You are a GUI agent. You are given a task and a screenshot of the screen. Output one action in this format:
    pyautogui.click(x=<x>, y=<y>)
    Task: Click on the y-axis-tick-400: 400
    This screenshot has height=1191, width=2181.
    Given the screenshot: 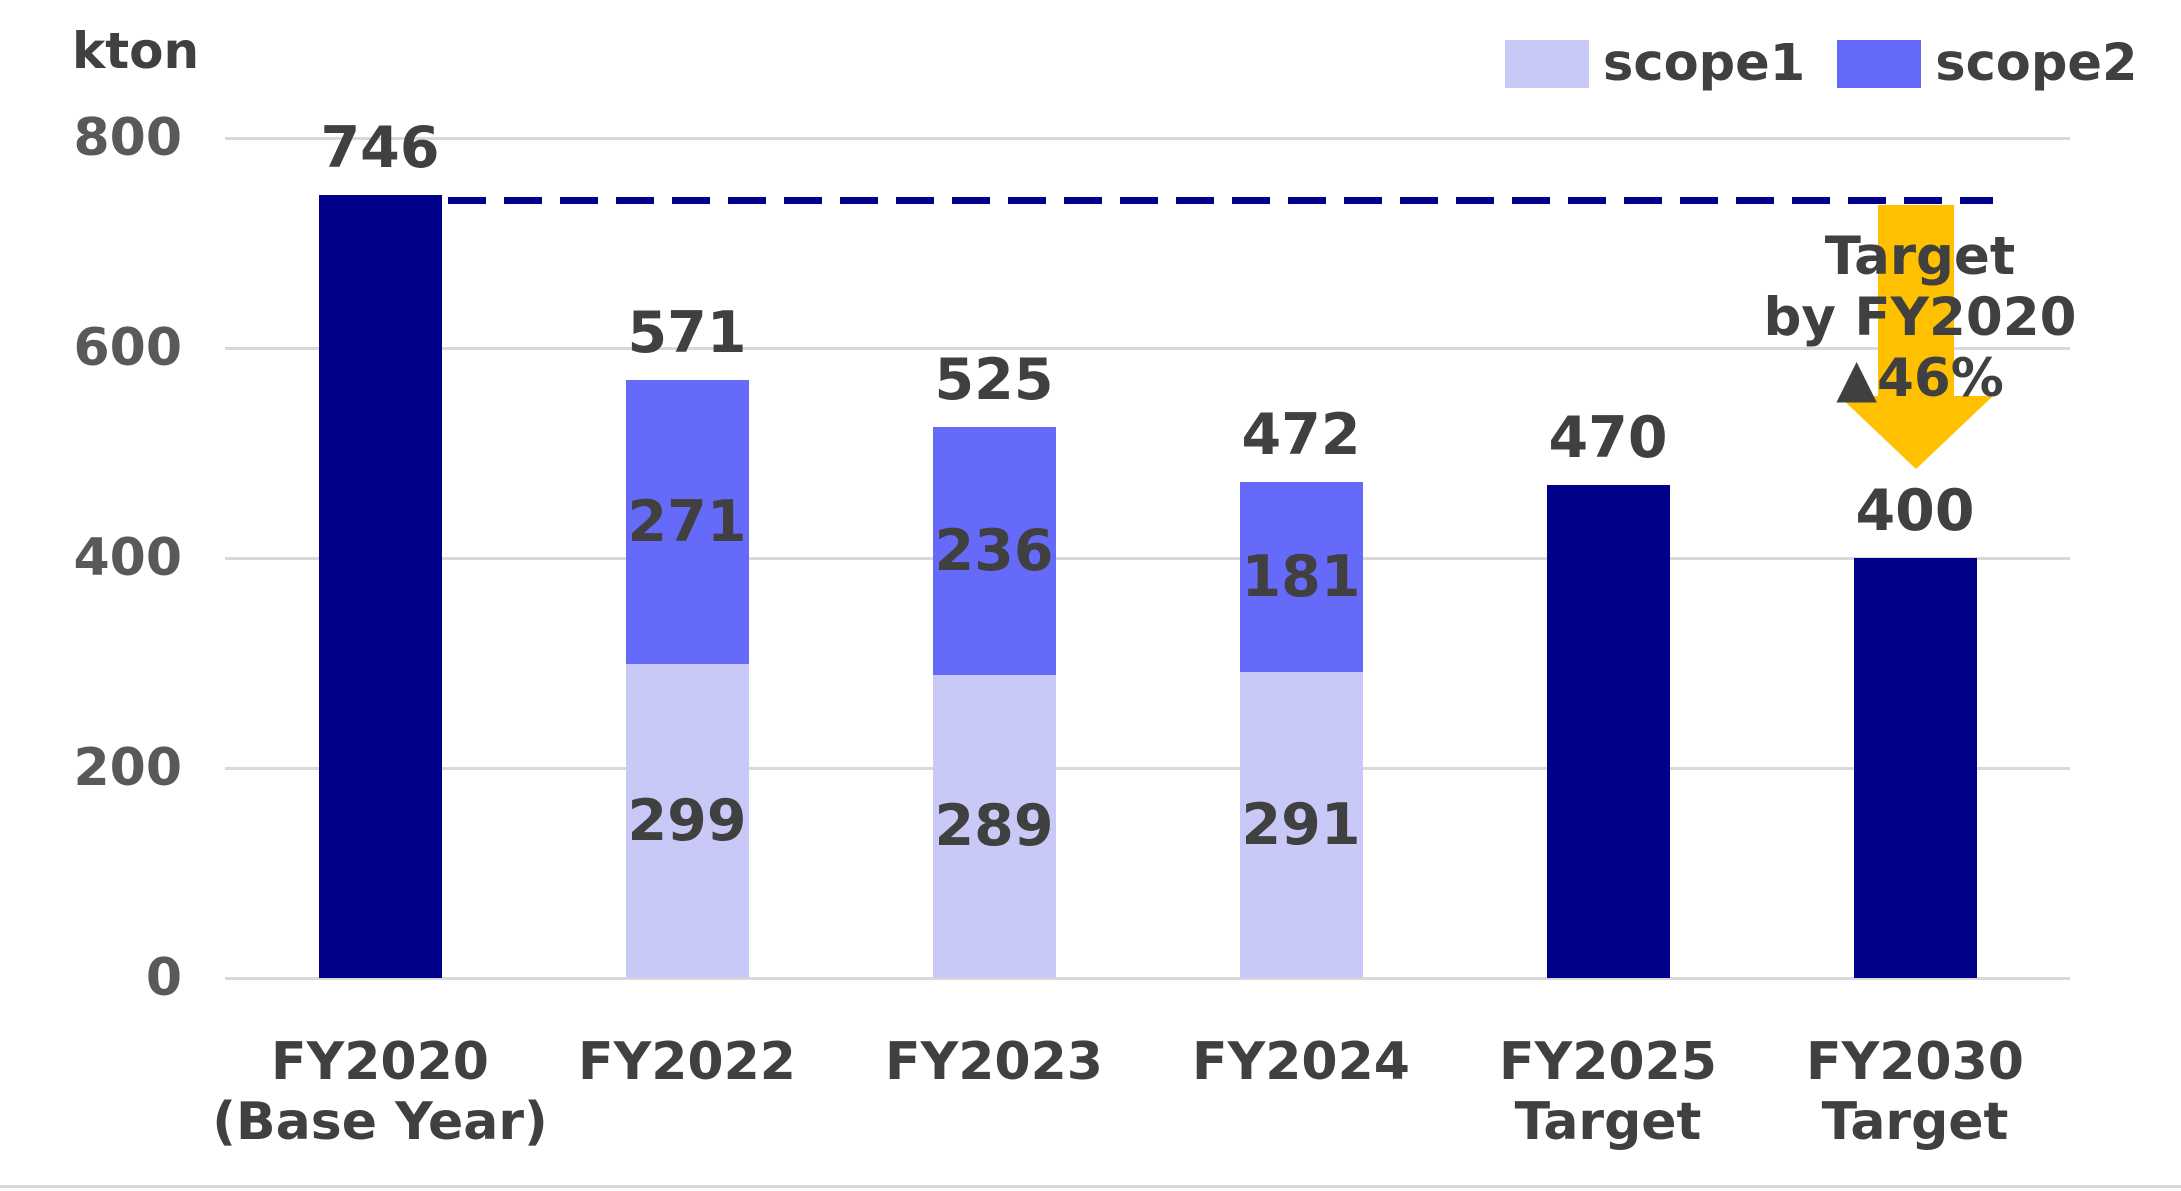 What is the action you would take?
    pyautogui.click(x=127, y=558)
    